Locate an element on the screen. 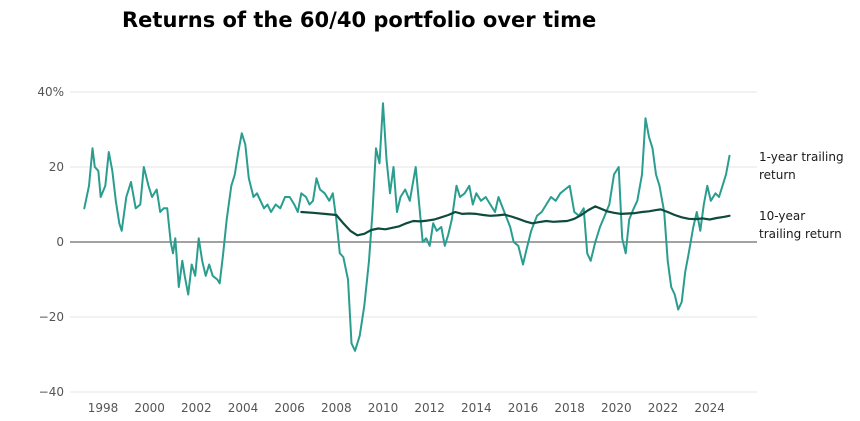  series-label-10-year: trailing return is located at coordinates (800, 234).